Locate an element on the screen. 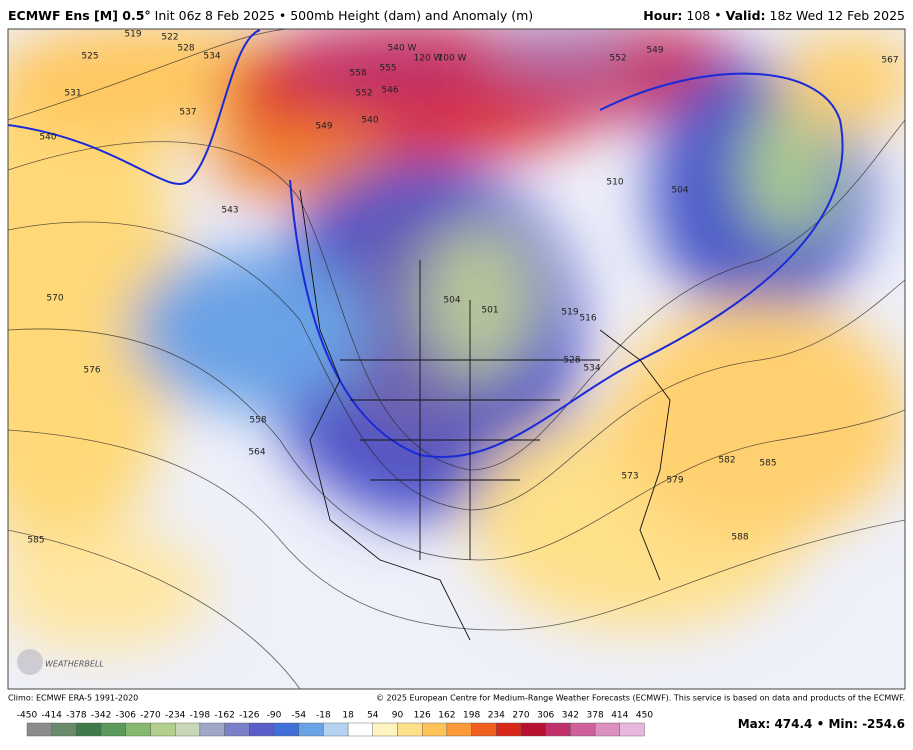  contour-label: 531 is located at coordinates (72, 94).